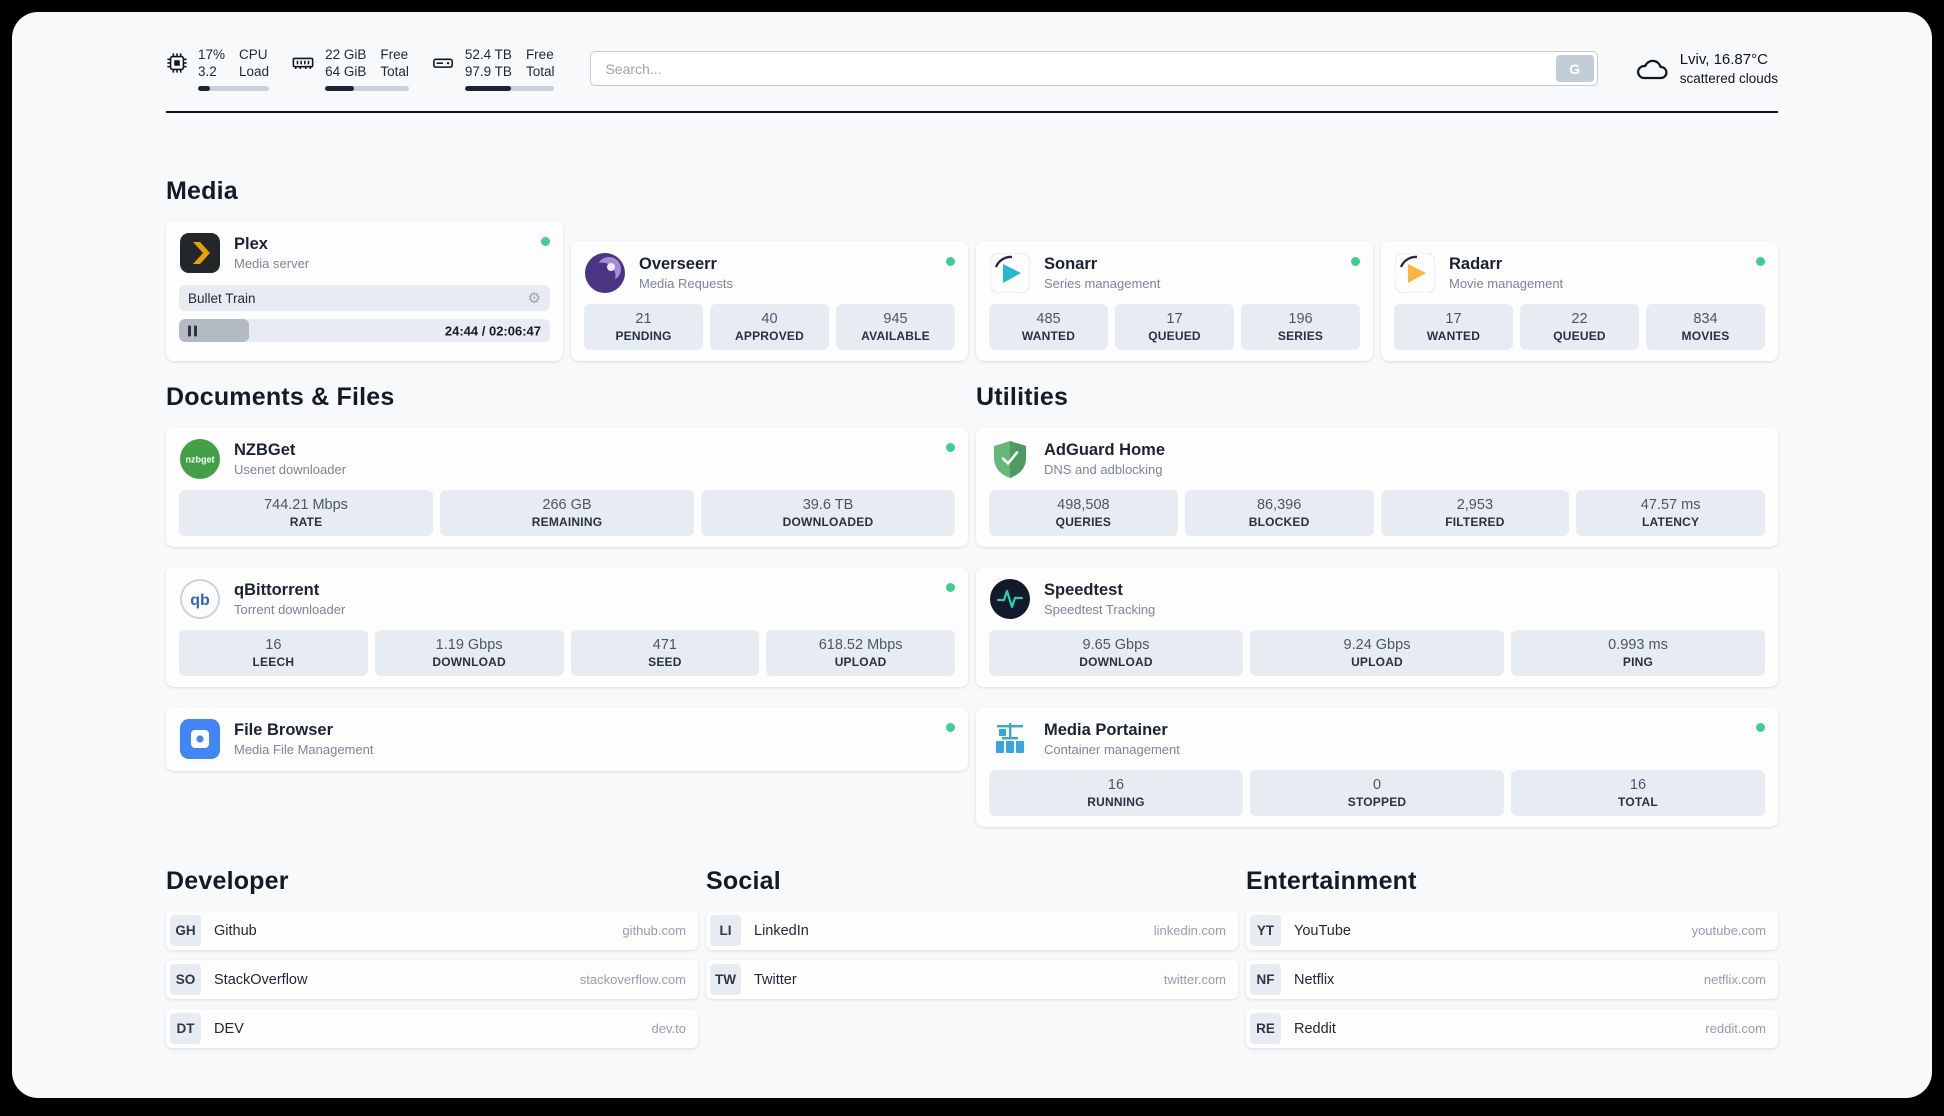 This screenshot has height=1116, width=1944. What do you see at coordinates (567, 505) in the screenshot?
I see `stat-value: 266 GB` at bounding box center [567, 505].